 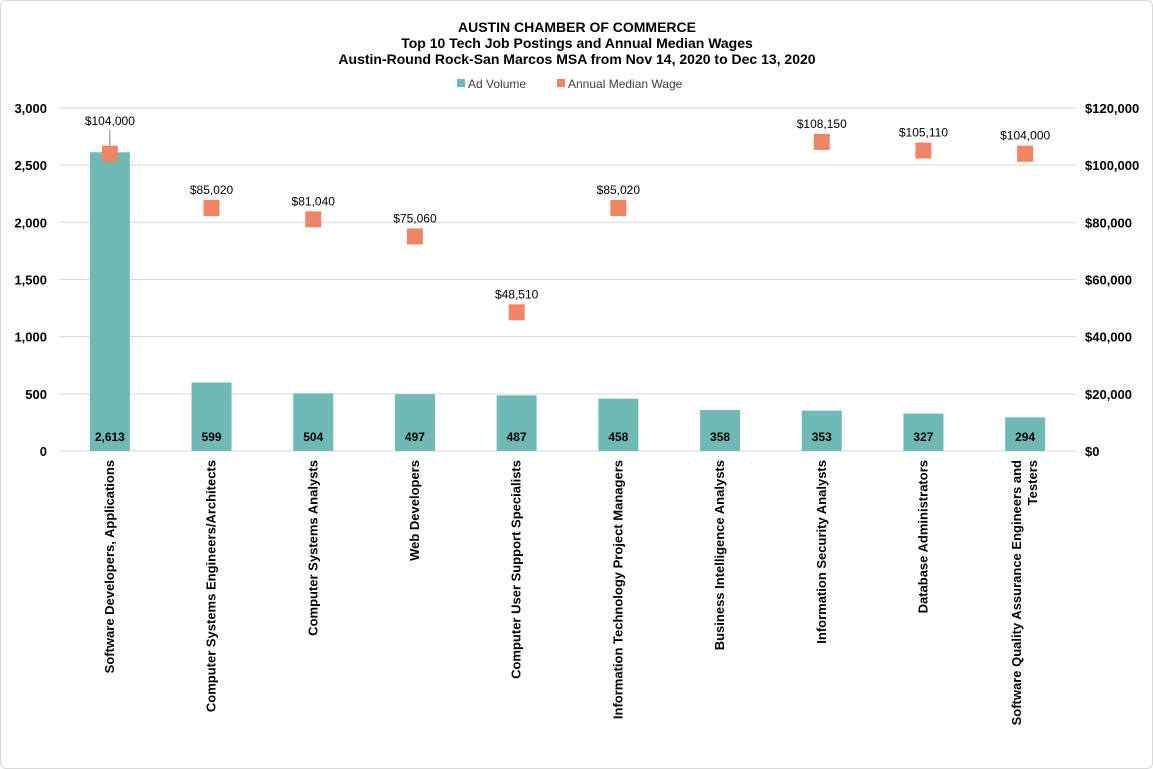 What do you see at coordinates (577, 27) in the screenshot?
I see `chart-title-line-1: AUSTIN CHAMBER OF COMMERCE` at bounding box center [577, 27].